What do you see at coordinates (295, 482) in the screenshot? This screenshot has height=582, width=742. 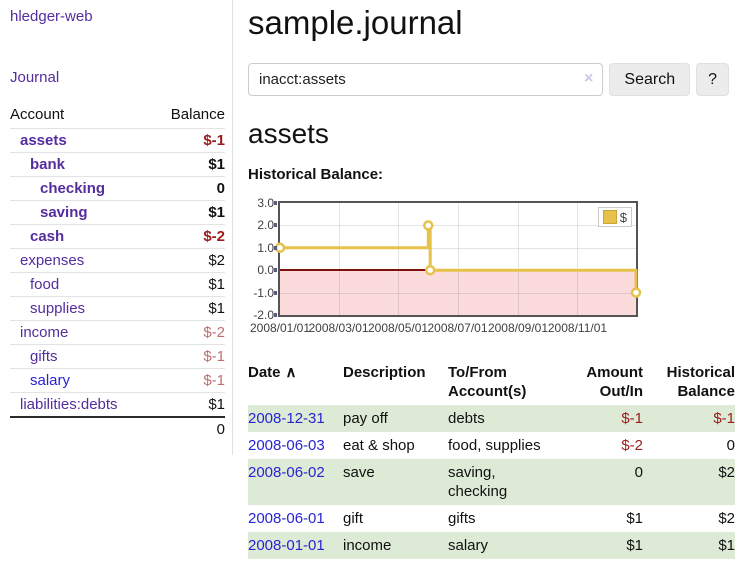 I see `register-date-cell: 2008-06-02` at bounding box center [295, 482].